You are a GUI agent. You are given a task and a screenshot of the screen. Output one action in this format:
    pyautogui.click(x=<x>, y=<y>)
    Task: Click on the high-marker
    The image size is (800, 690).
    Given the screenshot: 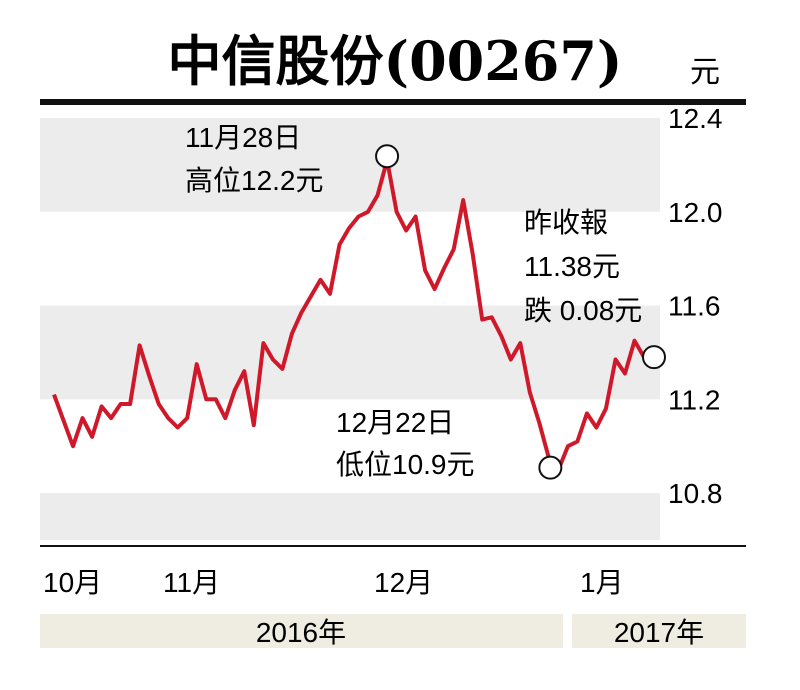 What is the action you would take?
    pyautogui.click(x=387, y=156)
    